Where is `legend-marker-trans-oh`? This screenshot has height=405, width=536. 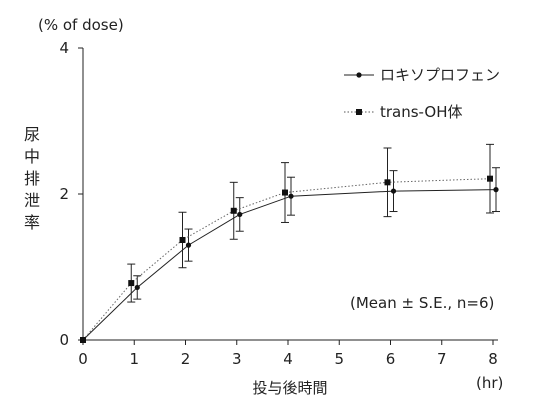
legend-marker-trans-oh is located at coordinates (359, 112).